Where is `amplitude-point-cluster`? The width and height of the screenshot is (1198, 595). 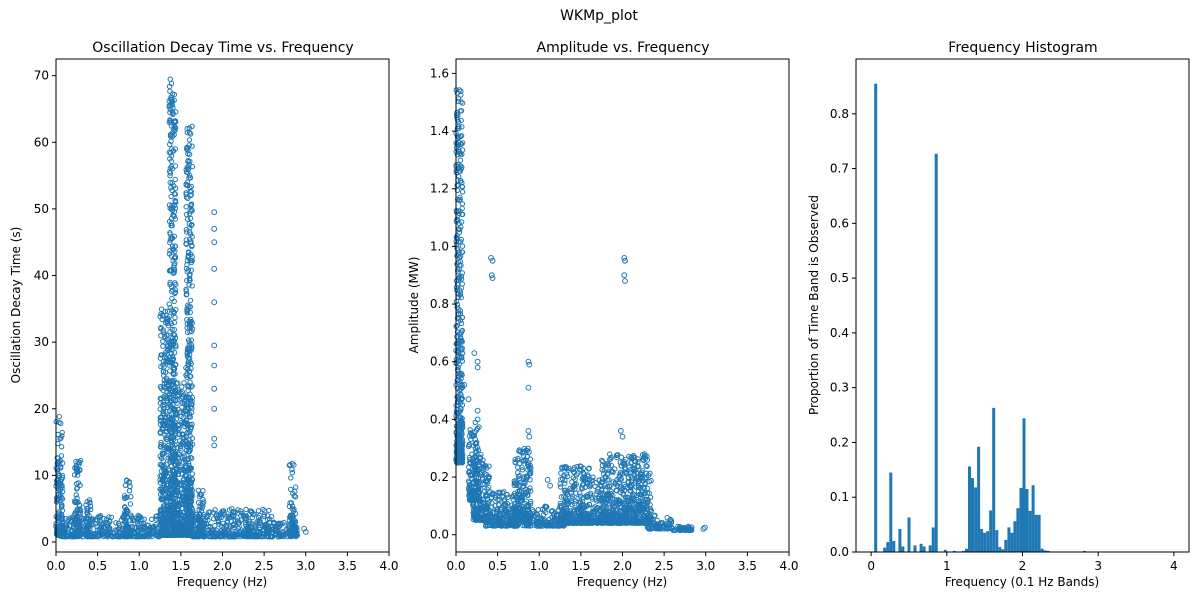 amplitude-point-cluster is located at coordinates (459, 276).